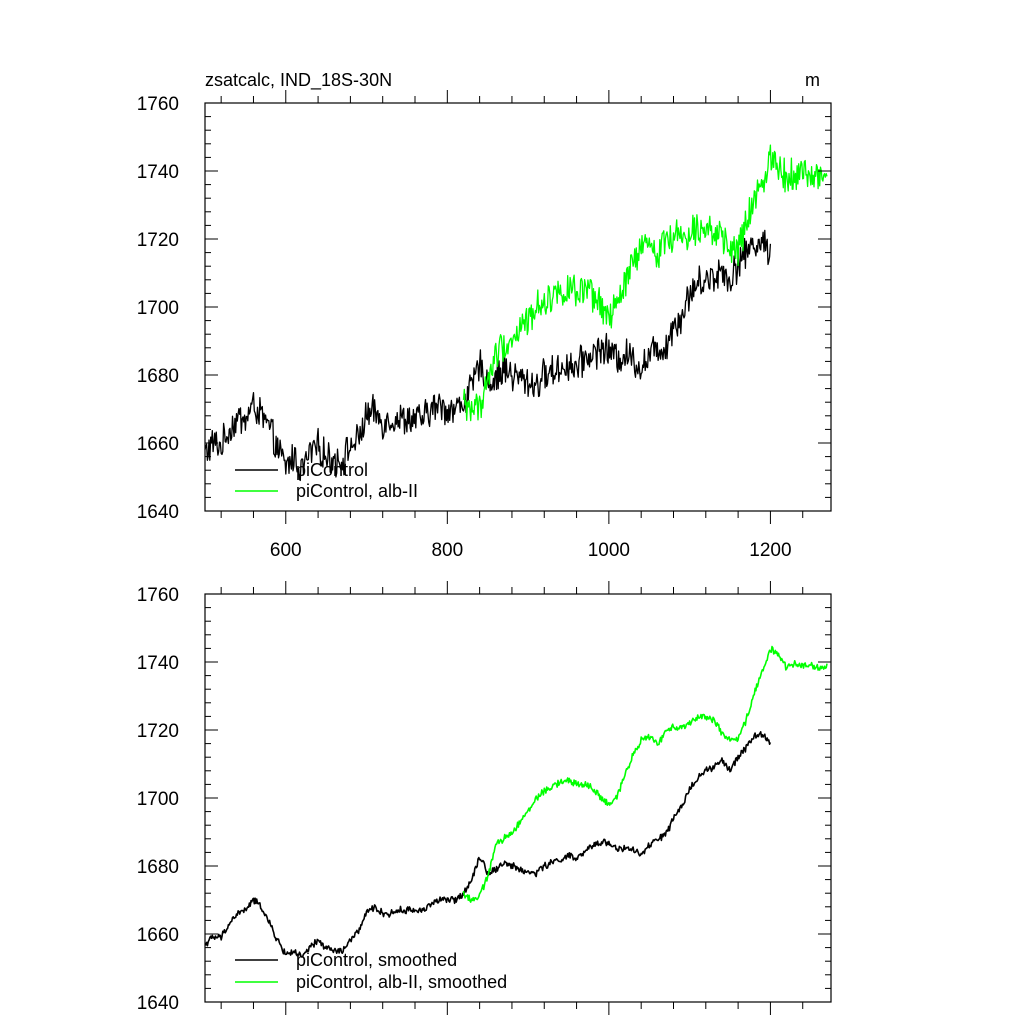 The width and height of the screenshot is (1024, 1024). Describe the element at coordinates (812, 80) in the screenshot. I see `units-label: m` at that location.